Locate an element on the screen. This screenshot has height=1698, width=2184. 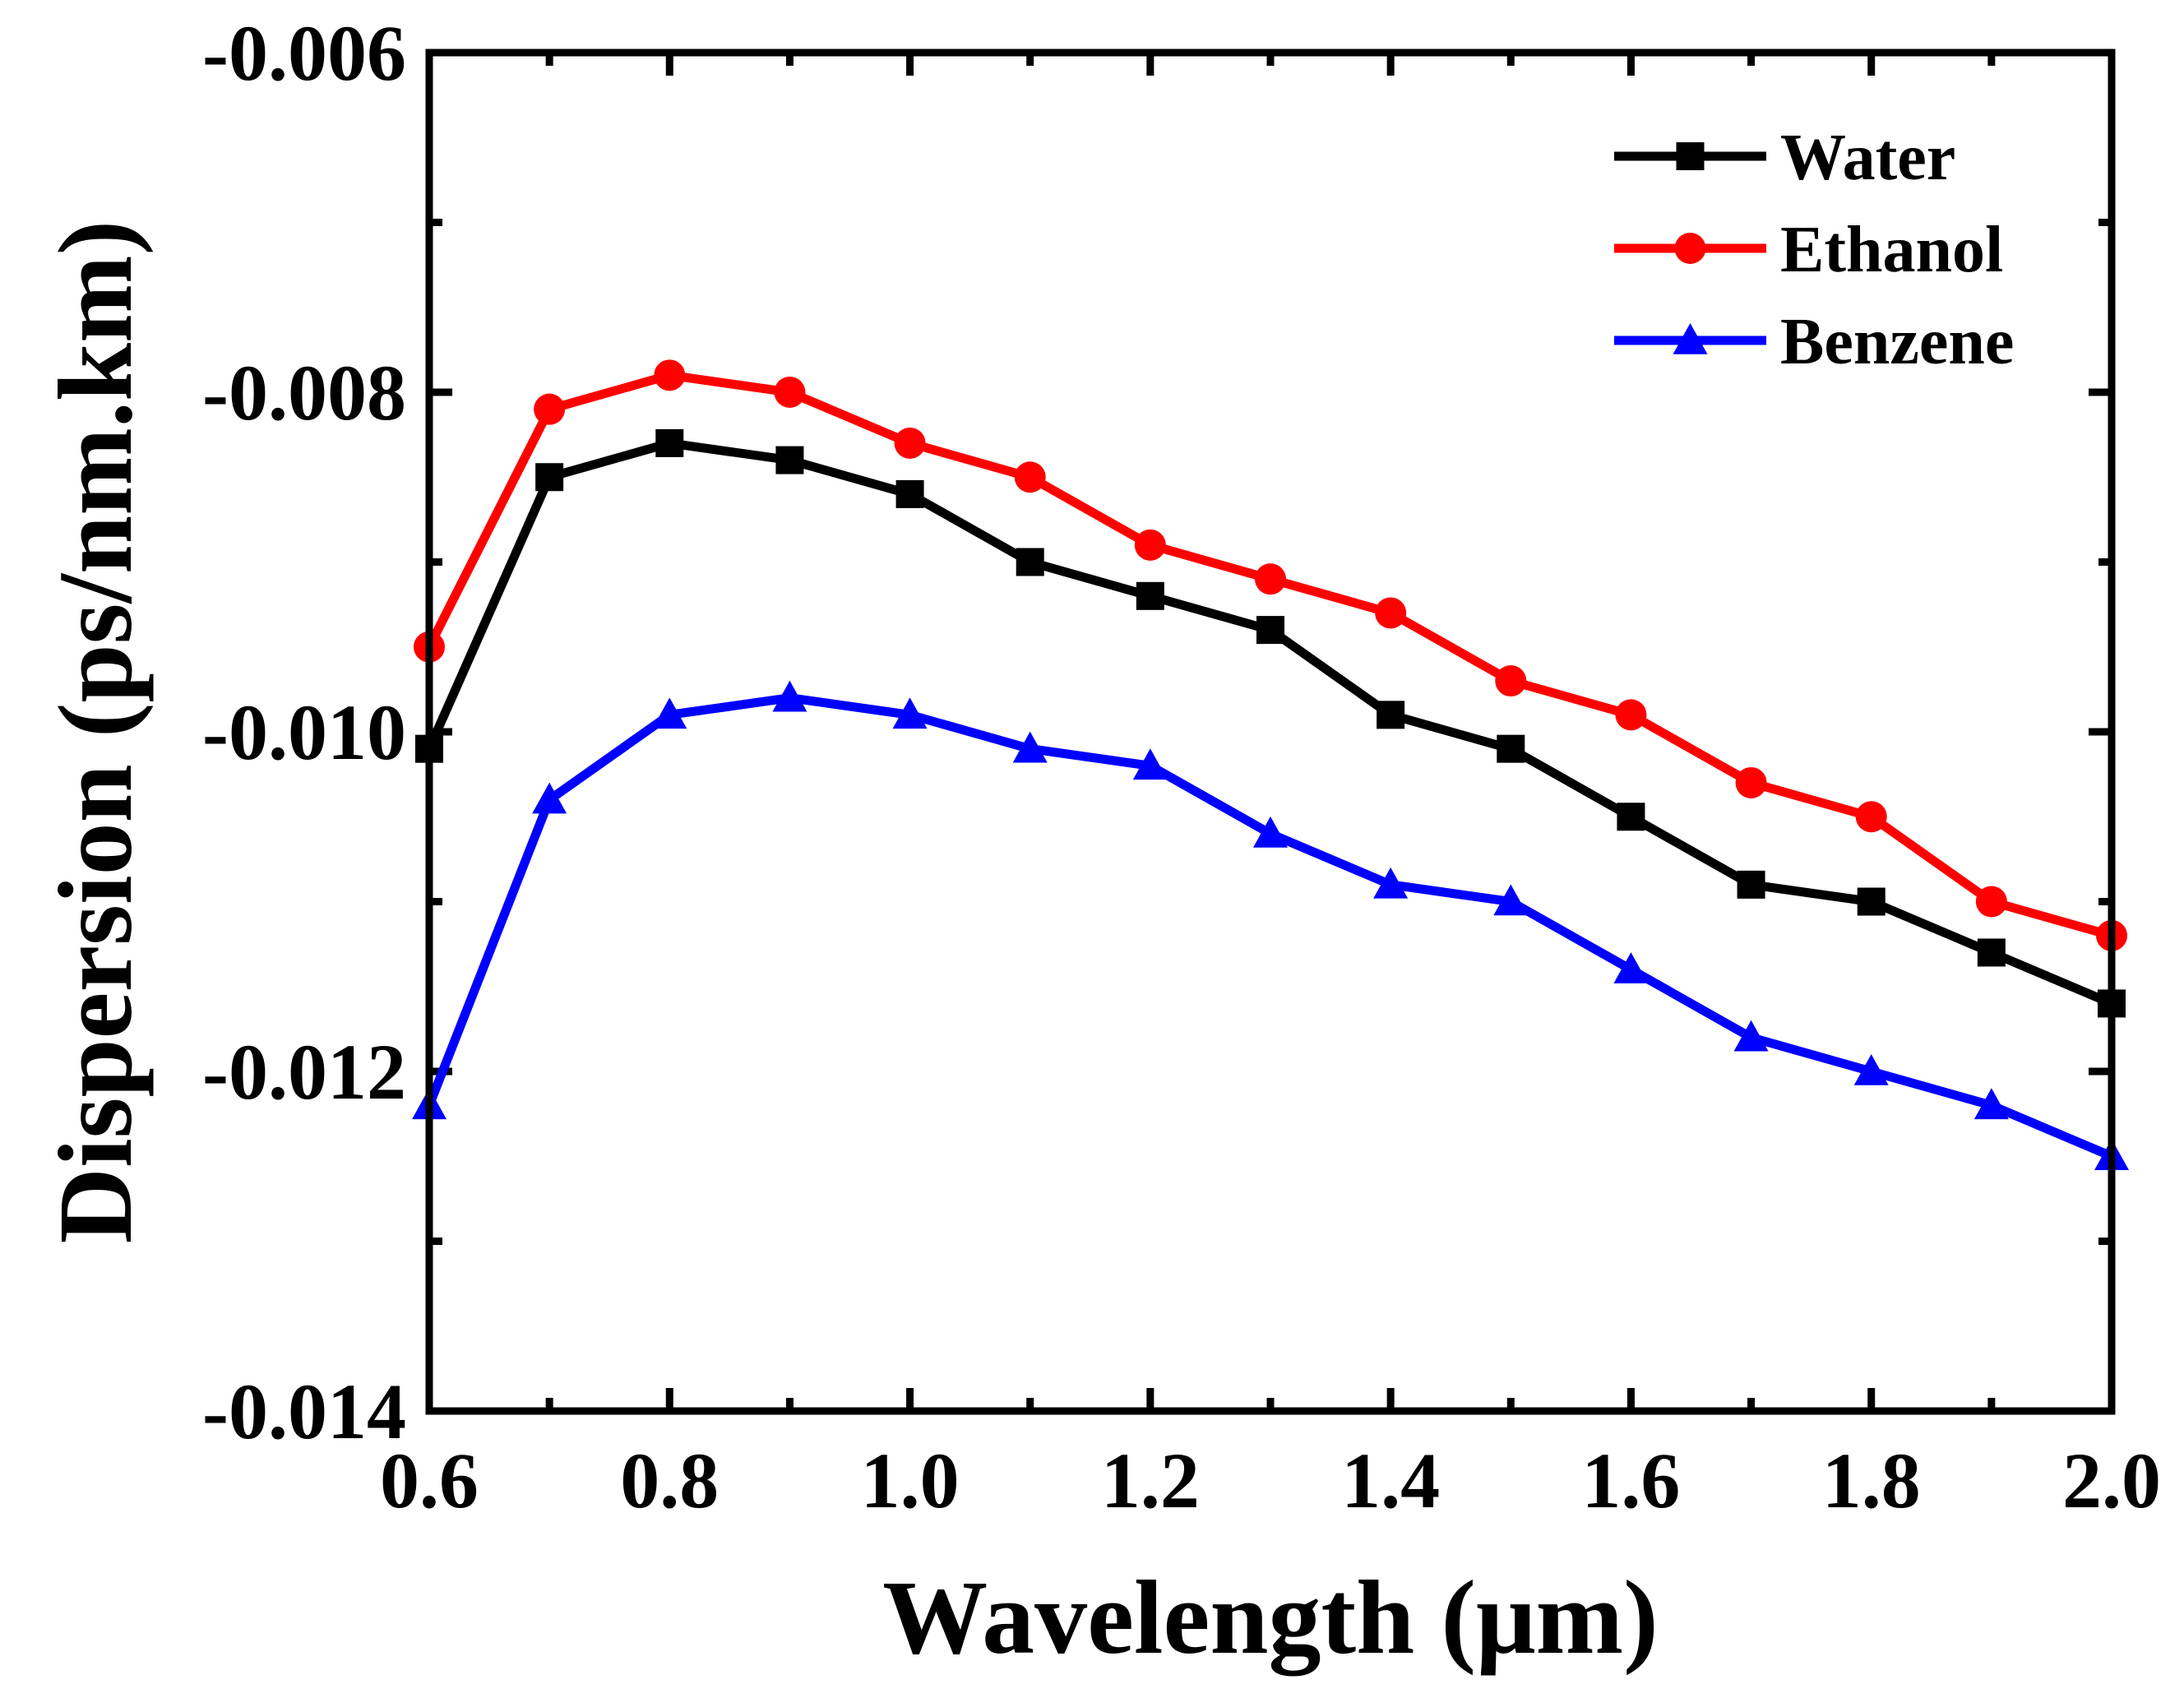
x-tick-label: 1.8 is located at coordinates (1871, 1480).